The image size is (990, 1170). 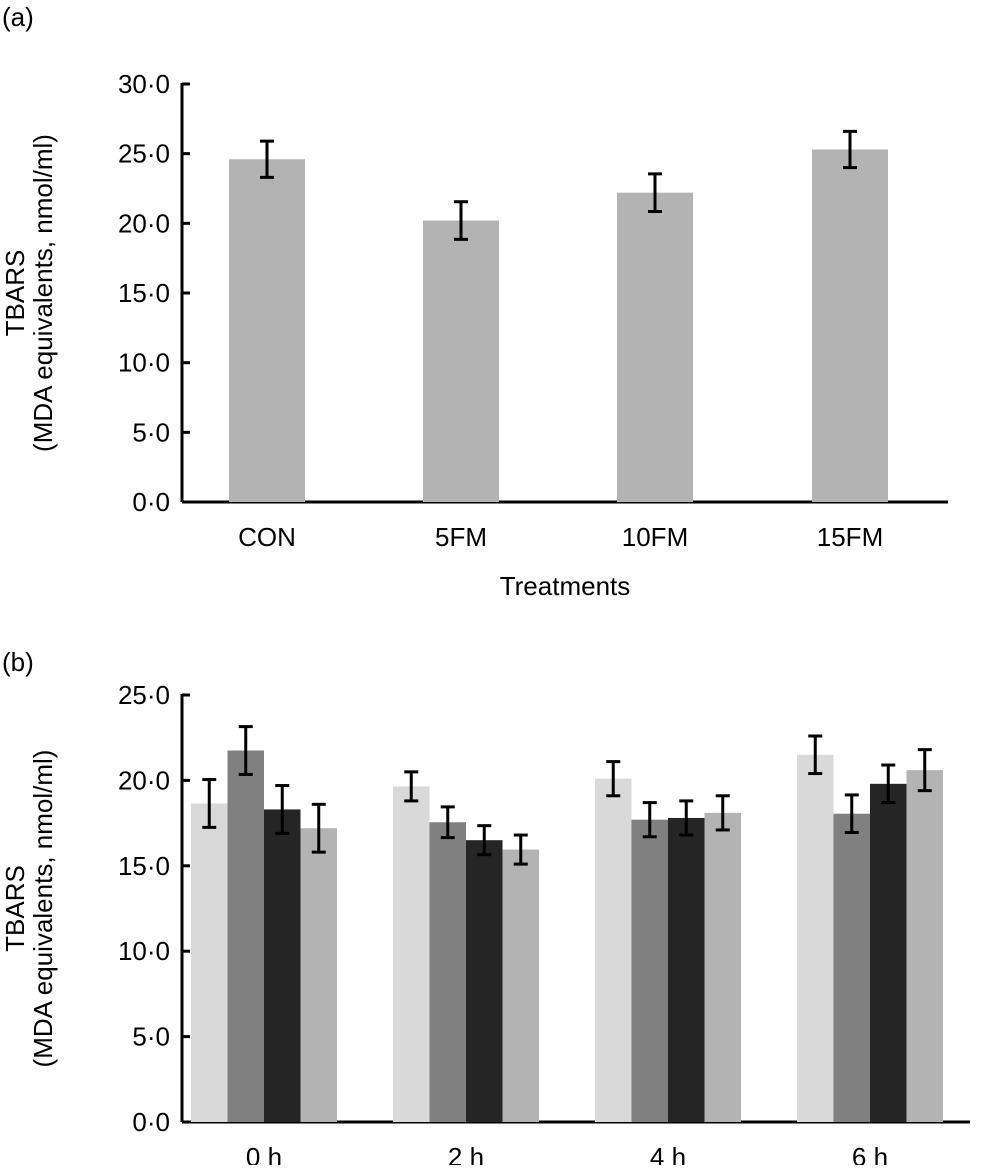 I want to click on x-tick-label: 4 h, so click(x=668, y=1153).